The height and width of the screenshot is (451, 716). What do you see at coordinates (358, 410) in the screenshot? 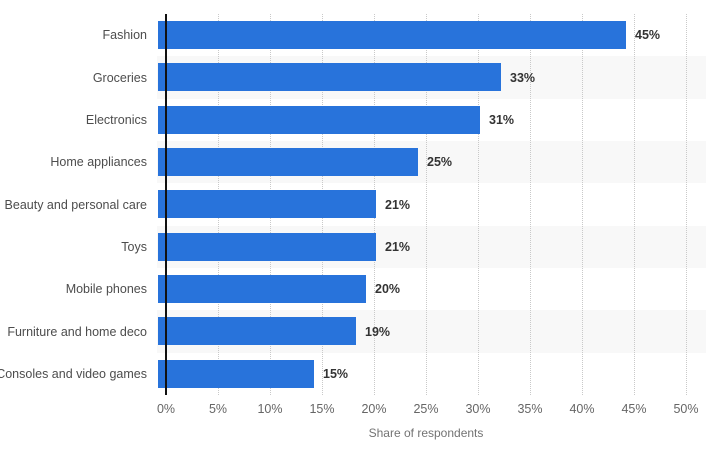
I see `x-axis-ticks: 0% 5% 10% 15% 20% 25% 30% 35% 40% 45% 50%` at bounding box center [358, 410].